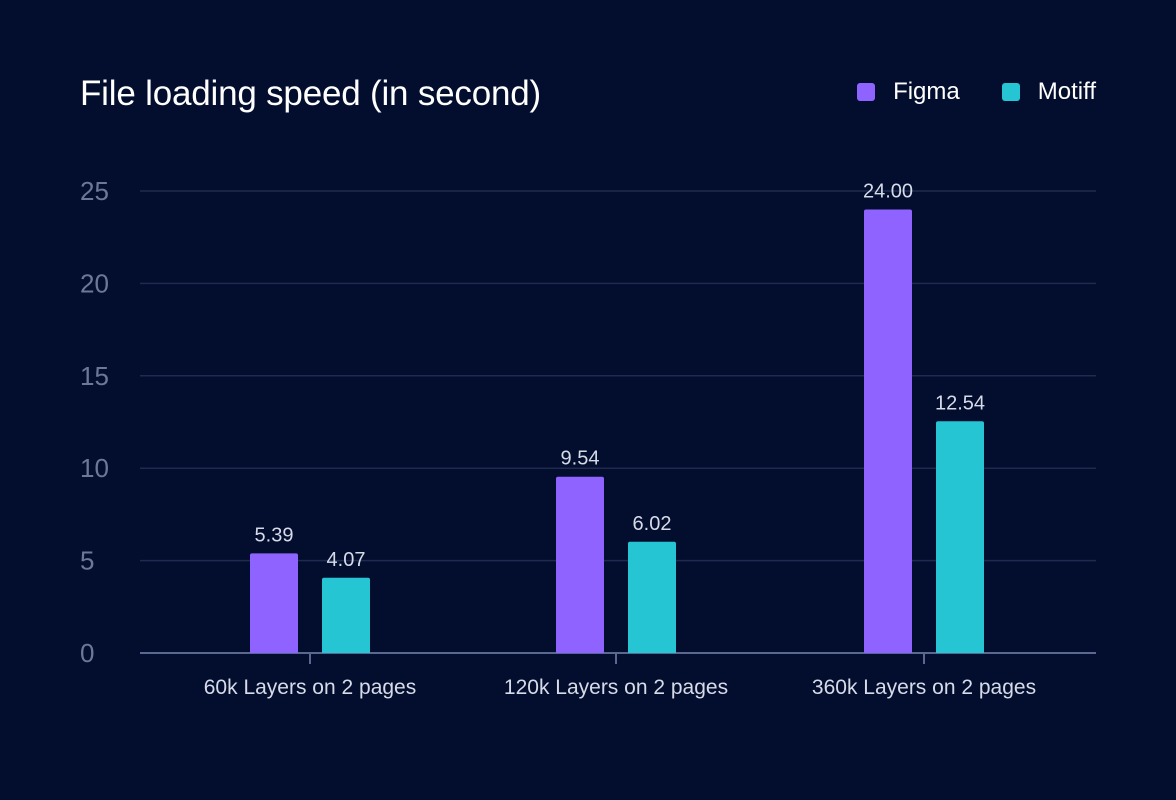 The image size is (1176, 800). I want to click on chart-title: File loading speed (in second), so click(310, 93).